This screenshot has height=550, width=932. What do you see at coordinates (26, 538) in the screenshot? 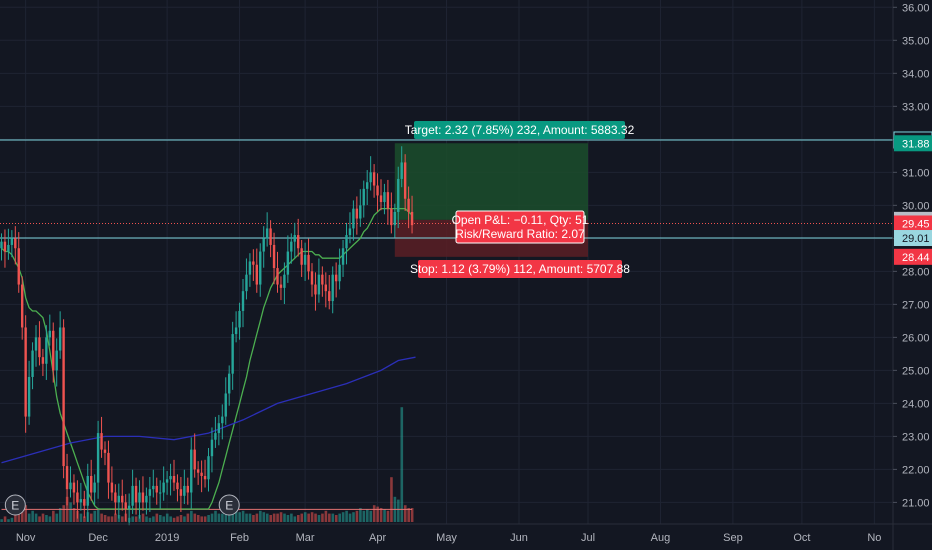
I see `time-tick-label: Nov` at bounding box center [26, 538].